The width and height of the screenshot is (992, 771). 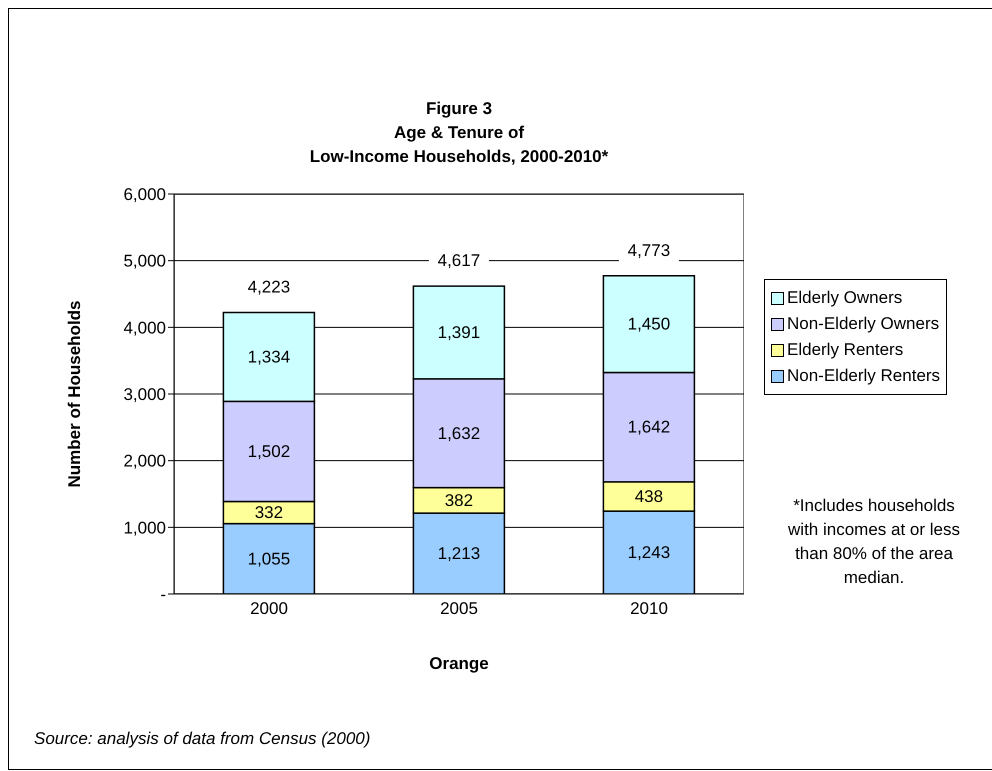 I want to click on data-label: 1,243, so click(x=649, y=552).